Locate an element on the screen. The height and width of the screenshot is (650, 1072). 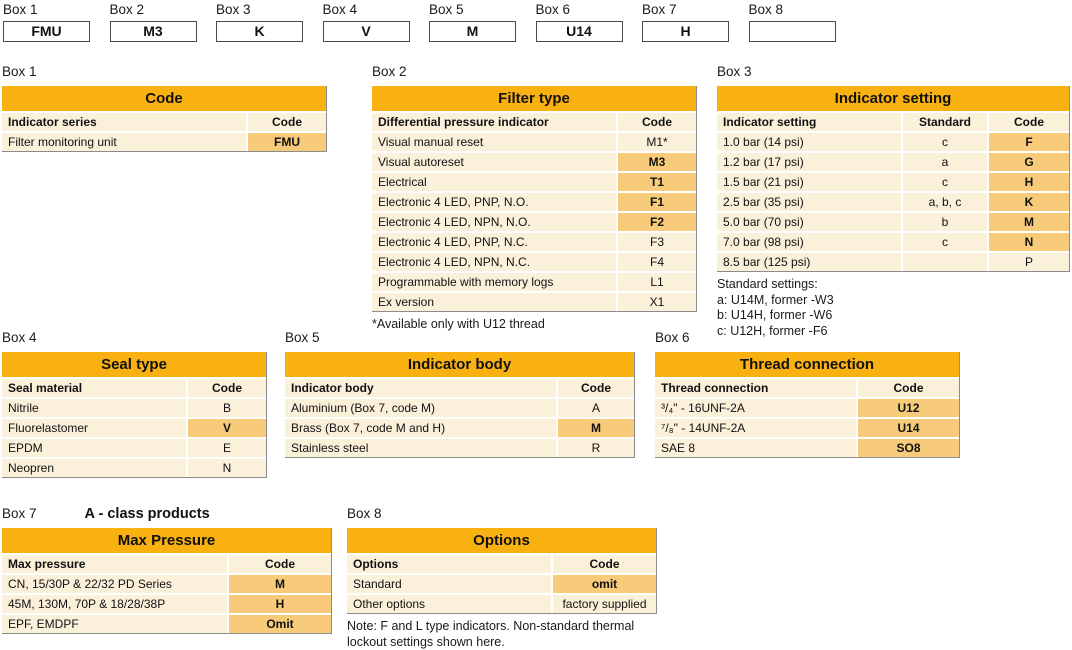
code-cell: K is located at coordinates (1028, 202).